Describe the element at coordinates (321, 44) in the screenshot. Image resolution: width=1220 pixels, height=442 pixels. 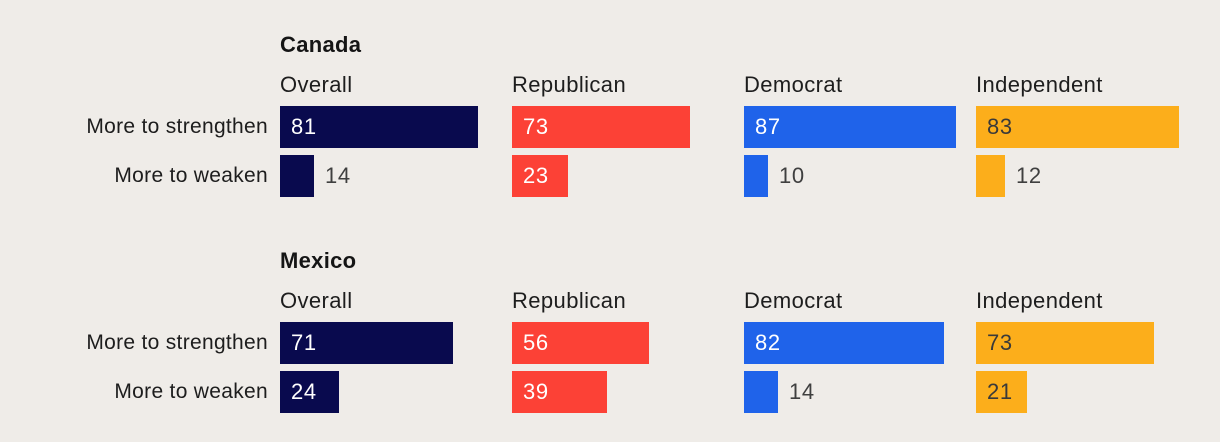
I see `panel-title-canada: Canada` at that location.